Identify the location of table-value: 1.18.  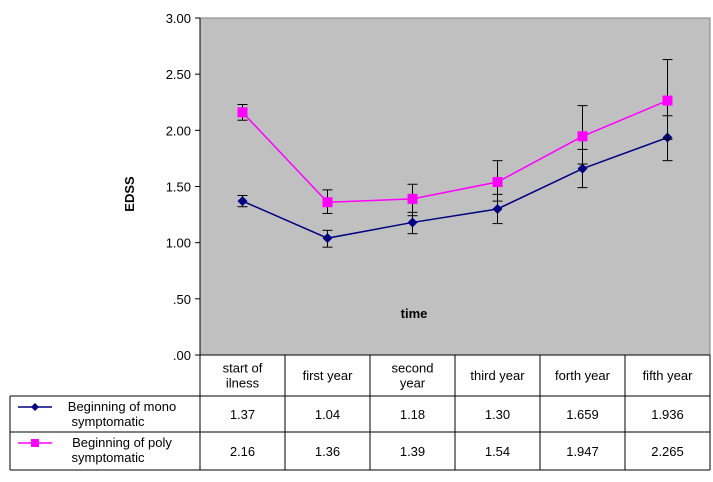
(412, 414).